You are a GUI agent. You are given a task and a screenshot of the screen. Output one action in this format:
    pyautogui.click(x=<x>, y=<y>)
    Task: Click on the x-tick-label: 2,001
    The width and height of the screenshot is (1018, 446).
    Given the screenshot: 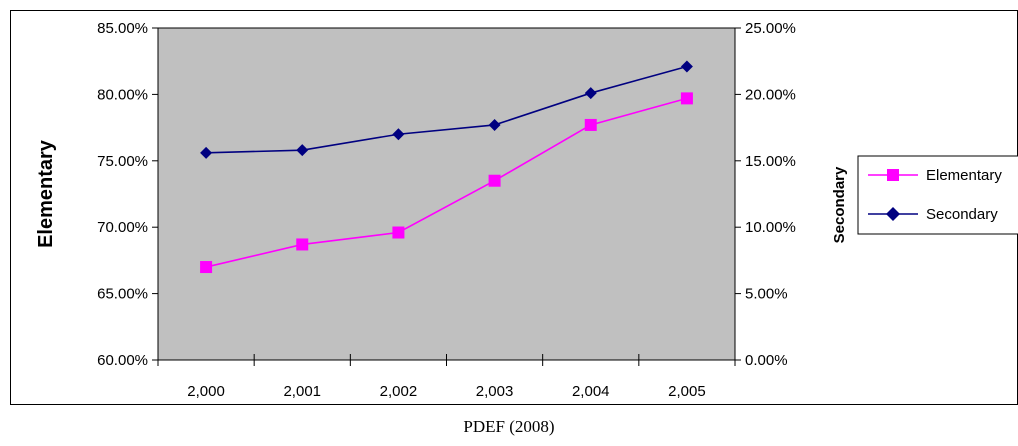 What is the action you would take?
    pyautogui.click(x=302, y=391)
    